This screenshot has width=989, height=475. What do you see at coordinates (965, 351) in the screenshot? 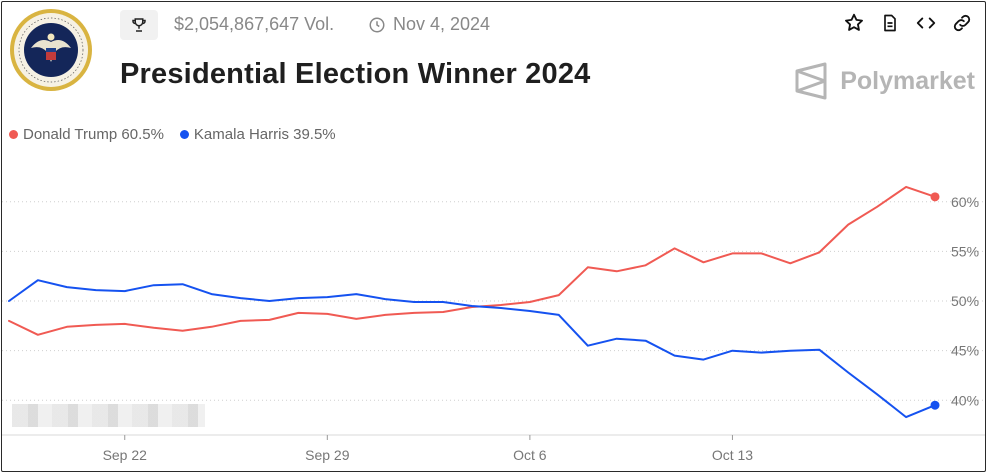
I see `y-tick-label: 45%` at bounding box center [965, 351].